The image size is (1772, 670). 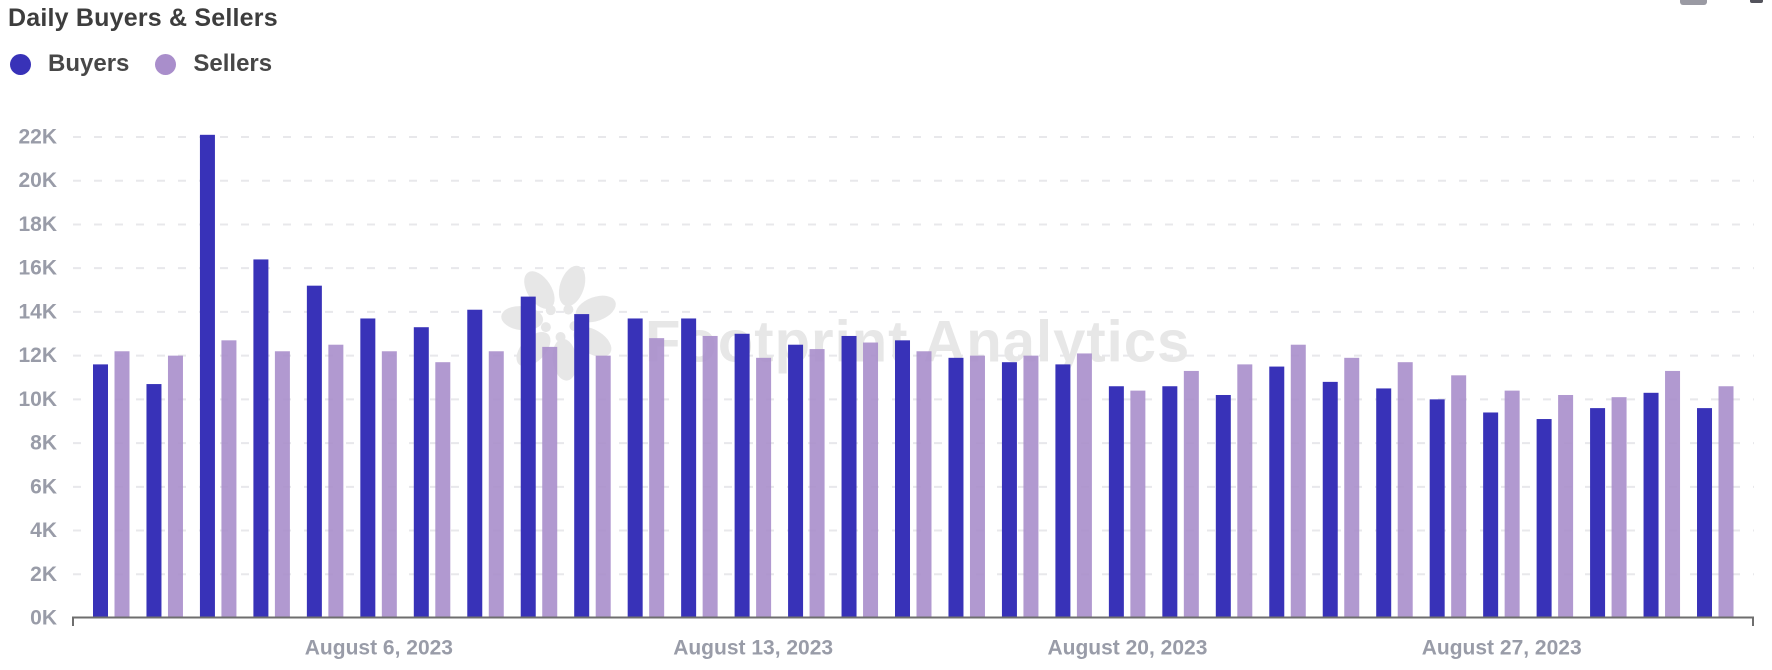 I want to click on y-tick-label: 10K, so click(x=37, y=399).